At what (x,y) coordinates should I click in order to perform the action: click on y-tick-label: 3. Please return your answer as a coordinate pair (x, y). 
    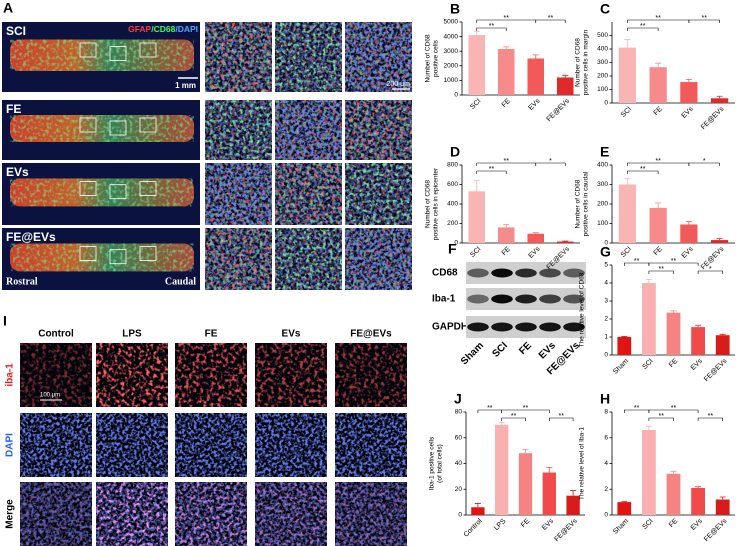
    Looking at the image, I should click on (606, 301).